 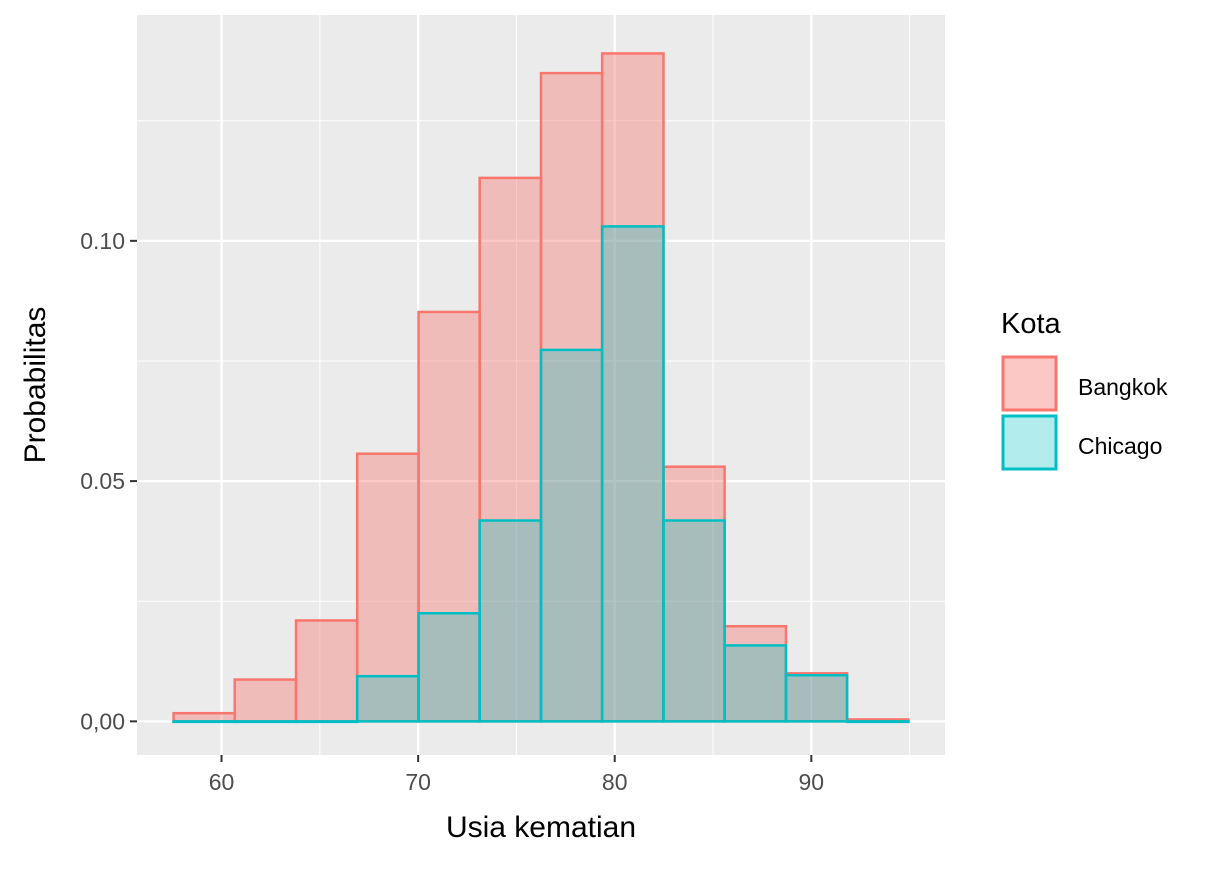 What do you see at coordinates (222, 782) in the screenshot?
I see `x-tick-label: 60` at bounding box center [222, 782].